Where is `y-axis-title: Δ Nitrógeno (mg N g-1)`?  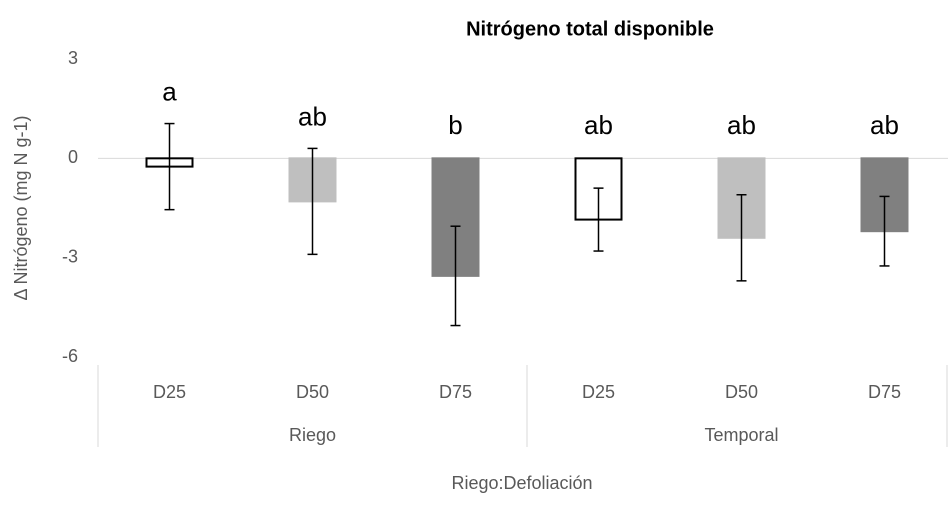
y-axis-title: Δ Nitrógeno (mg N g-1) is located at coordinates (21, 207).